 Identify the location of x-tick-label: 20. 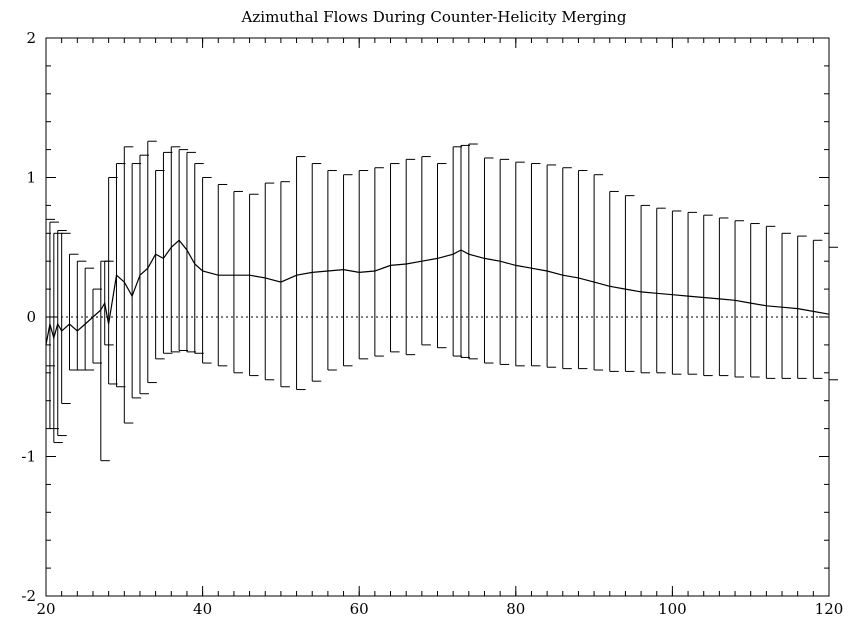
(45, 609).